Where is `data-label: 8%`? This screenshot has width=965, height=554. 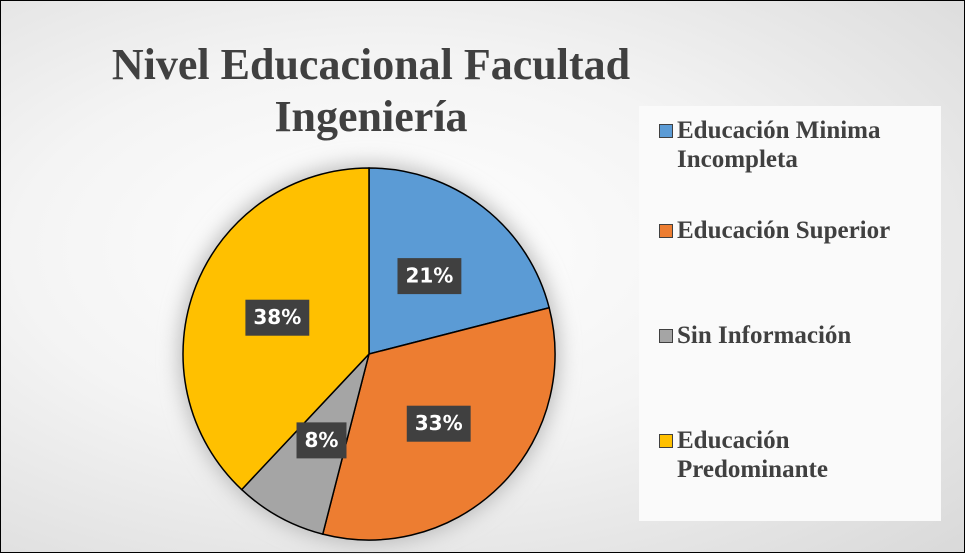
data-label: 8% is located at coordinates (322, 440).